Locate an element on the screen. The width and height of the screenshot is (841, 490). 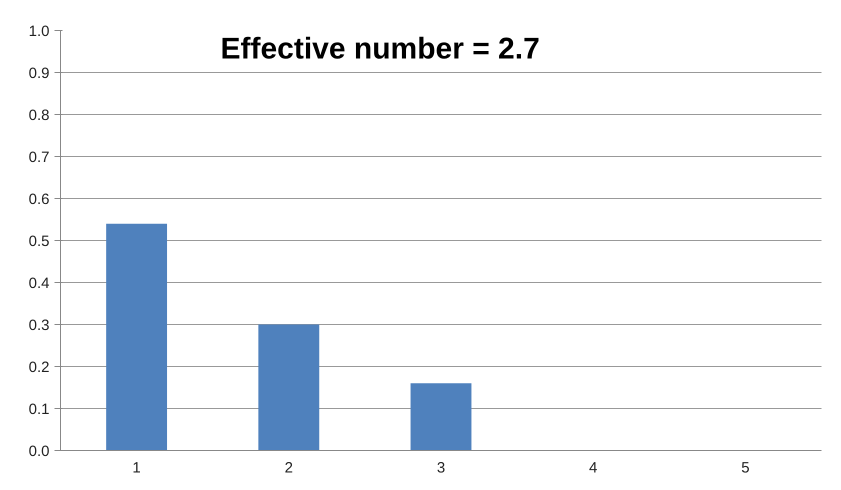
x-tick-label: 4 is located at coordinates (593, 468).